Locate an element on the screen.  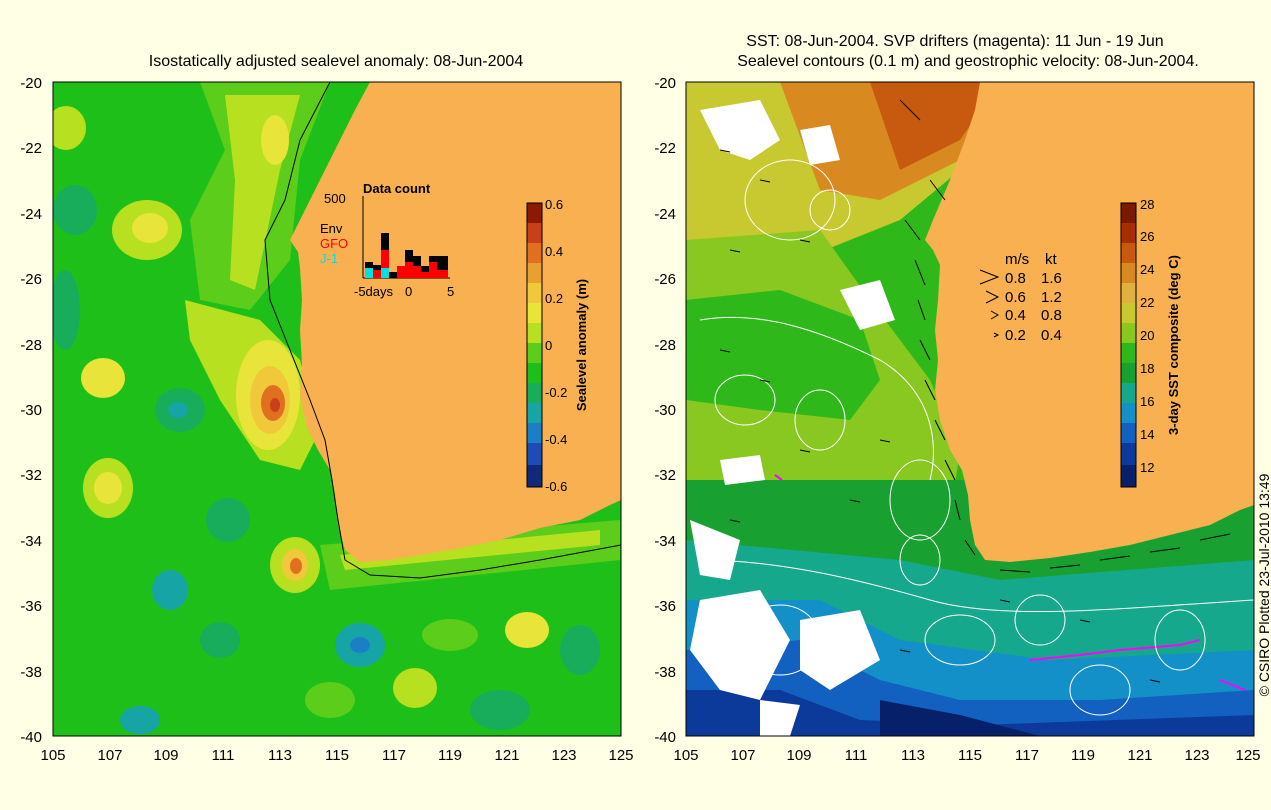
svg-text: 22 is located at coordinates (1147, 302).